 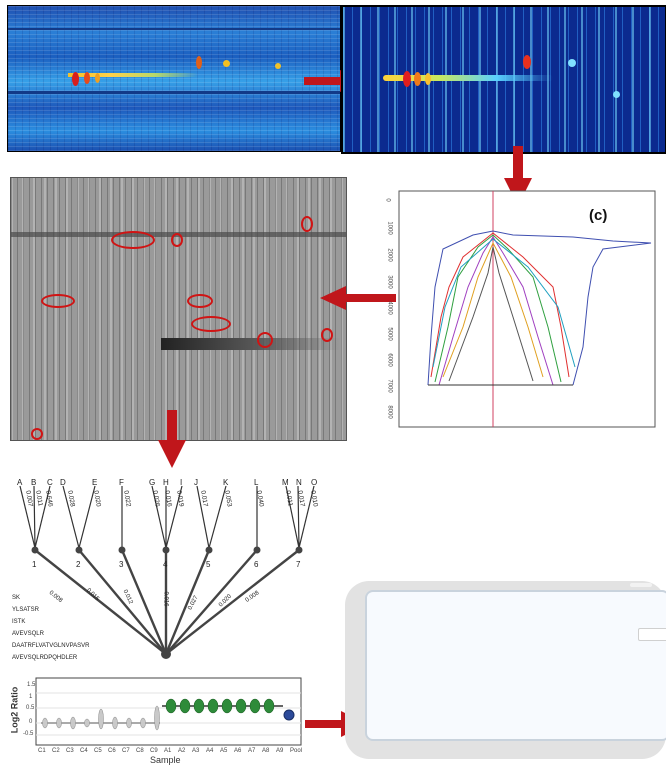 I want to click on x-tick: A8, so click(x=266, y=751).